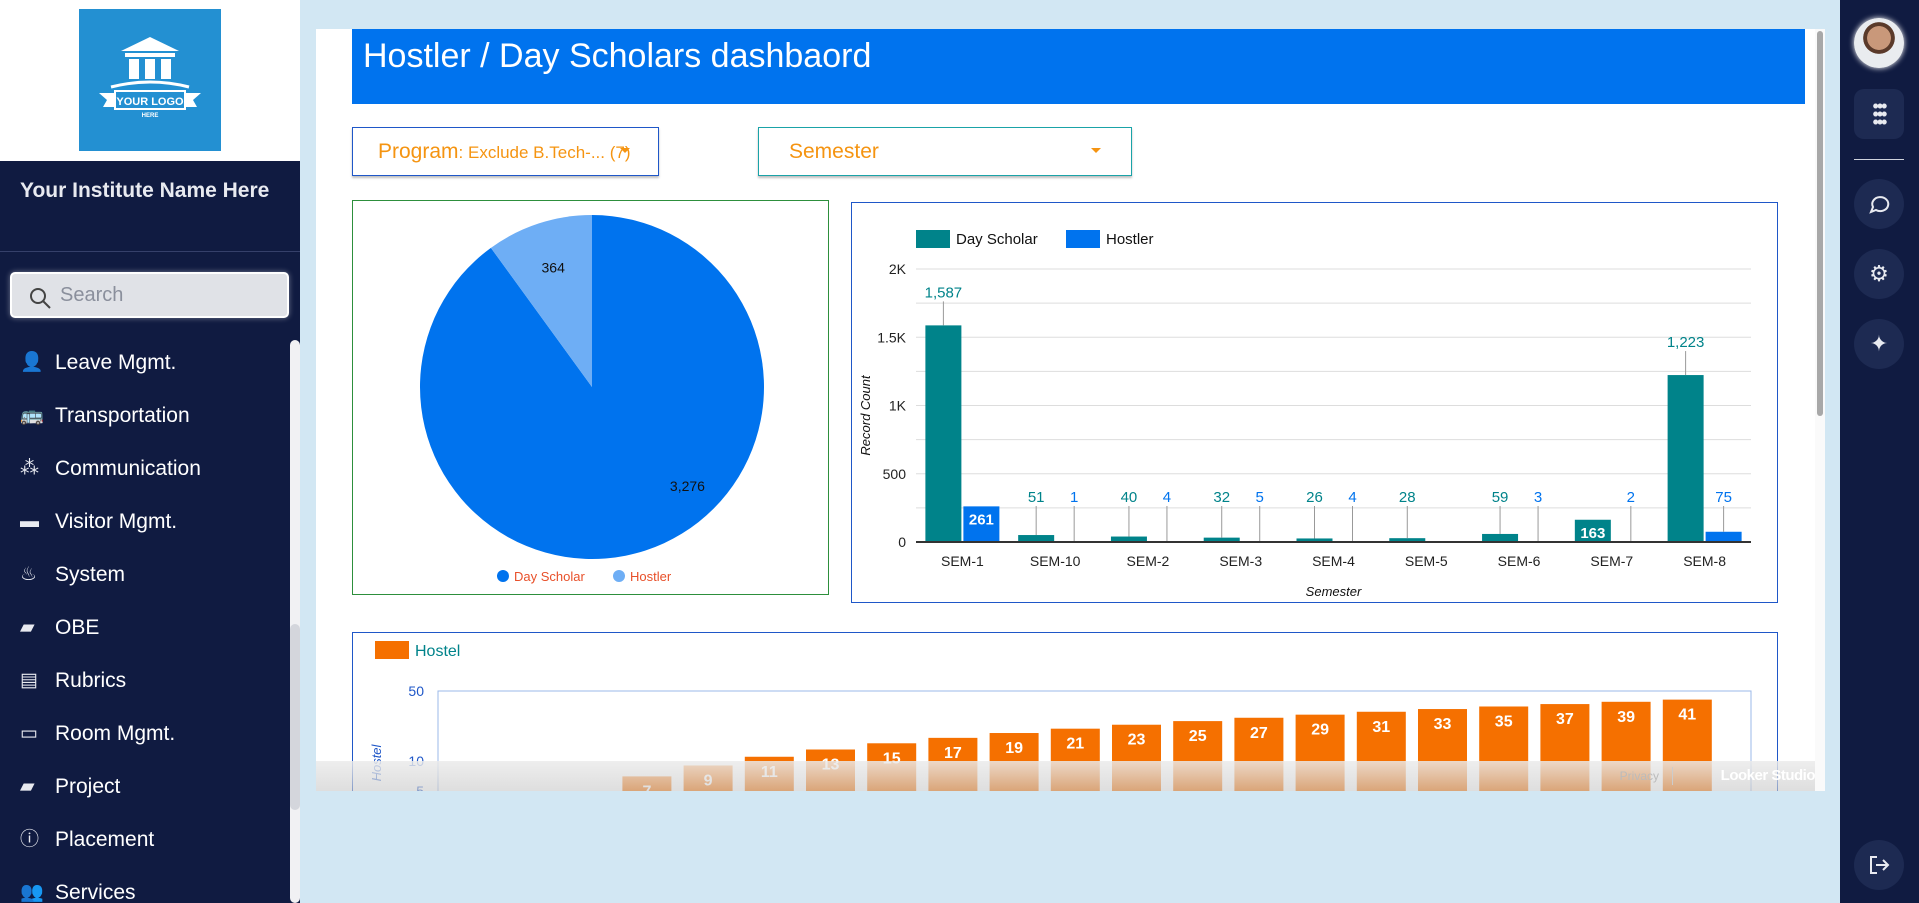 Image resolution: width=1919 pixels, height=903 pixels. Describe the element at coordinates (145, 680) in the screenshot. I see `sidebar-item-rubrics: ▤ Rubrics` at that location.